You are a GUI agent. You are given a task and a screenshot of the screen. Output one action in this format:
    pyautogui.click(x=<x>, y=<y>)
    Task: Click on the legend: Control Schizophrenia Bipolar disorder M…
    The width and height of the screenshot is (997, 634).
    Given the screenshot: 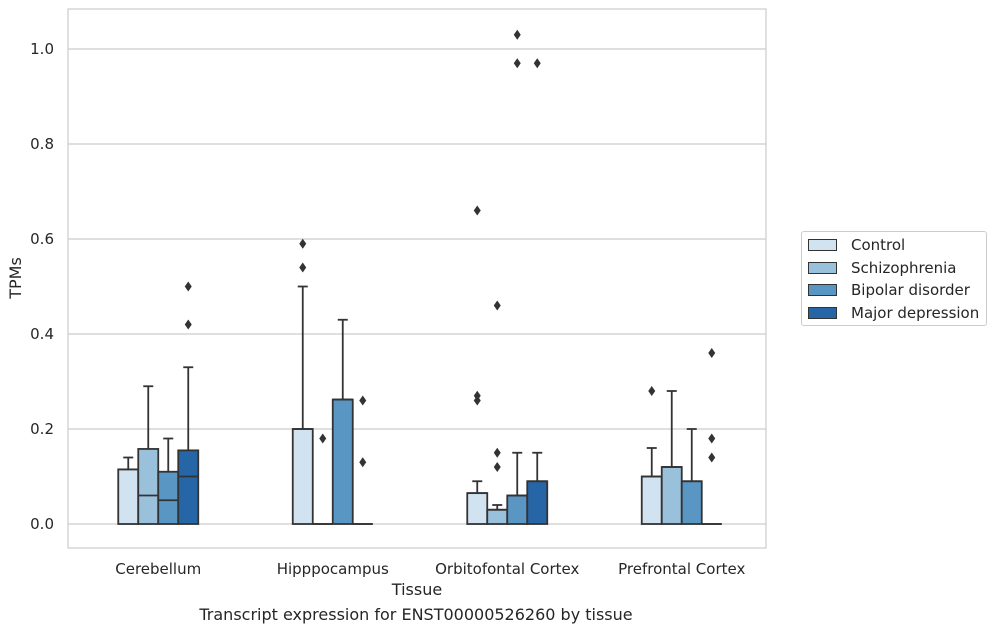 What is the action you would take?
    pyautogui.click(x=894, y=278)
    